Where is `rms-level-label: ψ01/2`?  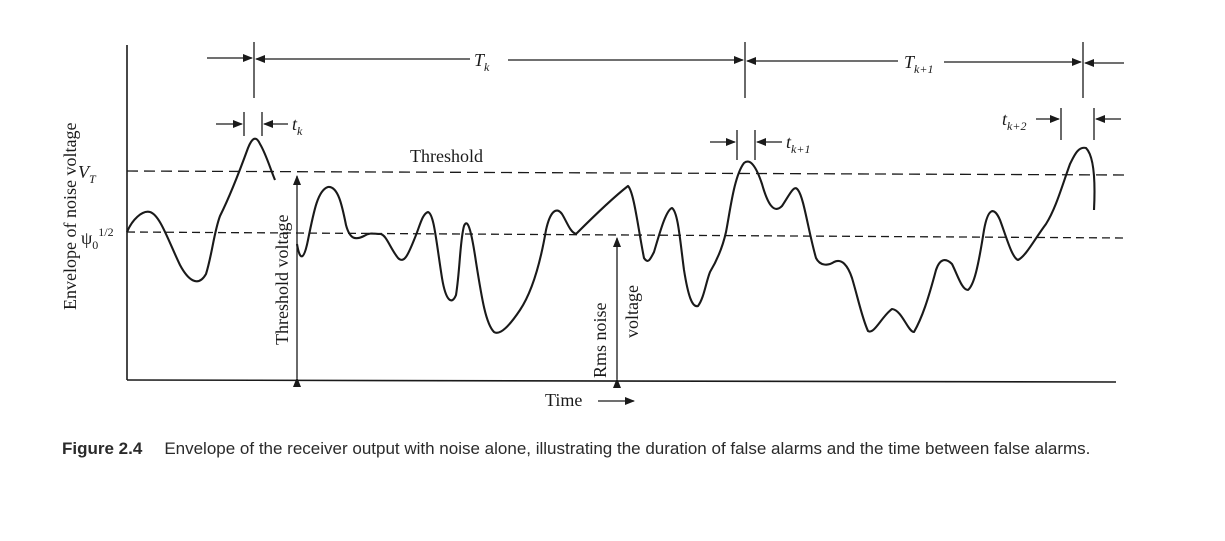
rms-level-label: ψ01/2 is located at coordinates (97, 238).